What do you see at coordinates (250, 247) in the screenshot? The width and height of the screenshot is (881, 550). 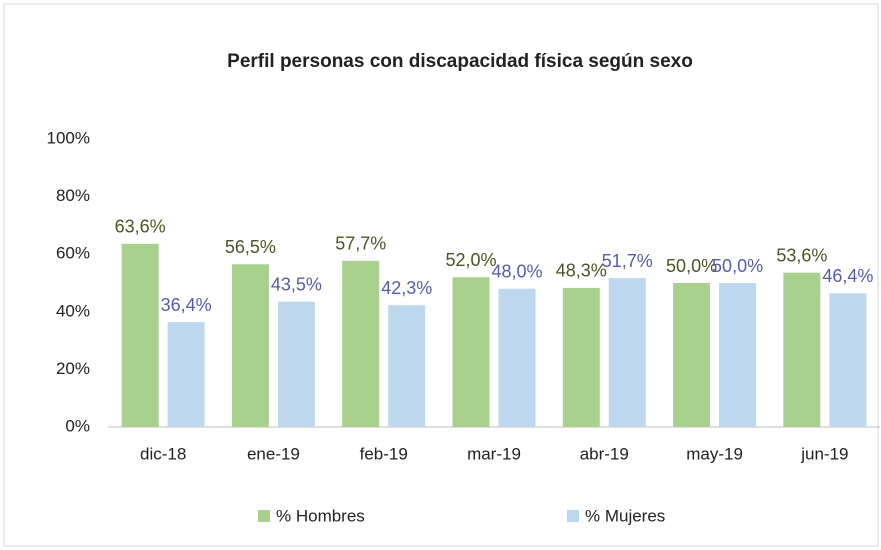 I see `value-label: 56,5%` at bounding box center [250, 247].